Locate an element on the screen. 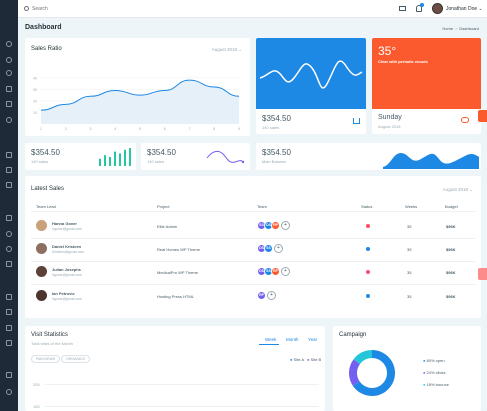 This screenshot has width=487, height=411. sales-tile-wave-bg is located at coordinates (311, 73).